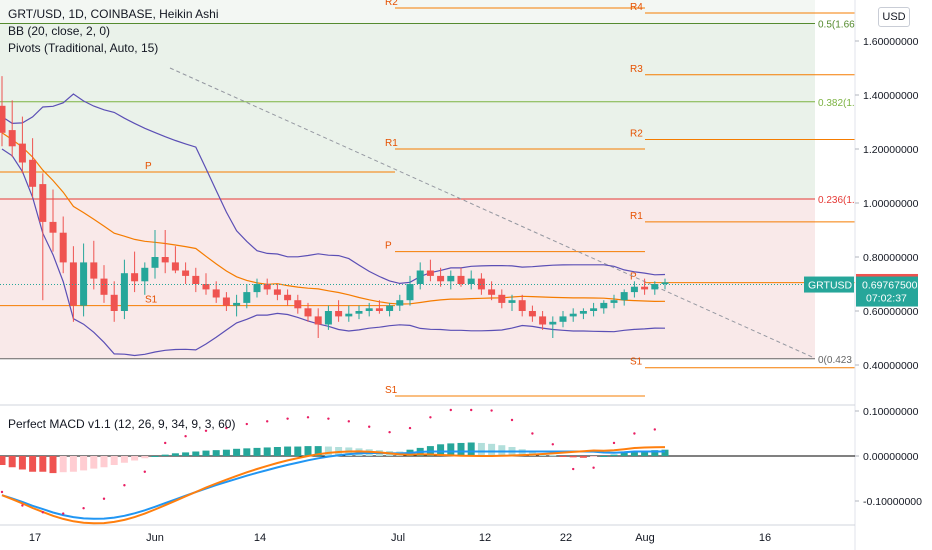 This screenshot has width=932, height=550. What do you see at coordinates (891, 457) in the screenshot?
I see `macd-tick-label: 0.00000000` at bounding box center [891, 457].